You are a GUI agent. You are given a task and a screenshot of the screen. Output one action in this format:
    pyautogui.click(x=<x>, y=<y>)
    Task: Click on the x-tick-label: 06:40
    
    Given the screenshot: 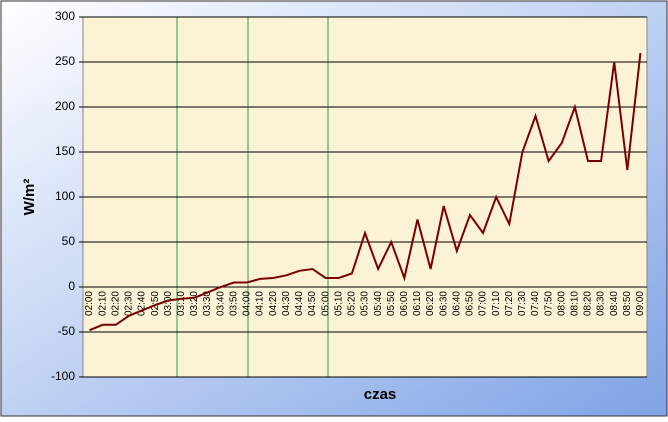 What is the action you would take?
    pyautogui.click(x=456, y=303)
    